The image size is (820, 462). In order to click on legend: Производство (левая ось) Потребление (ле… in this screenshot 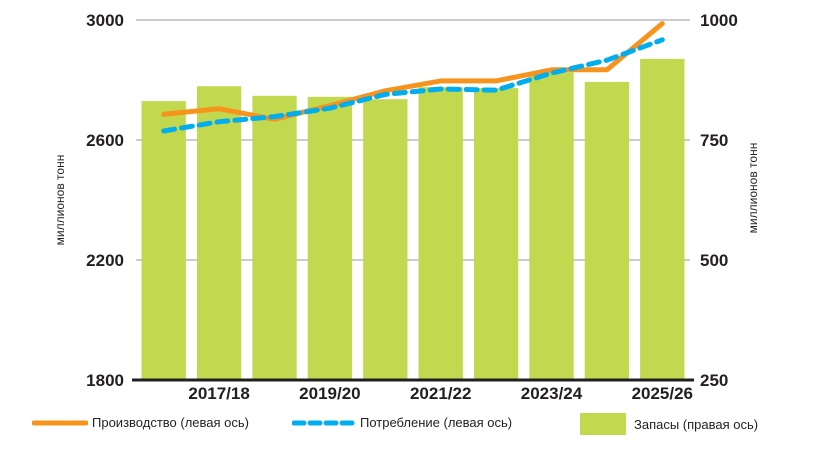, I will do `click(410, 428)`.